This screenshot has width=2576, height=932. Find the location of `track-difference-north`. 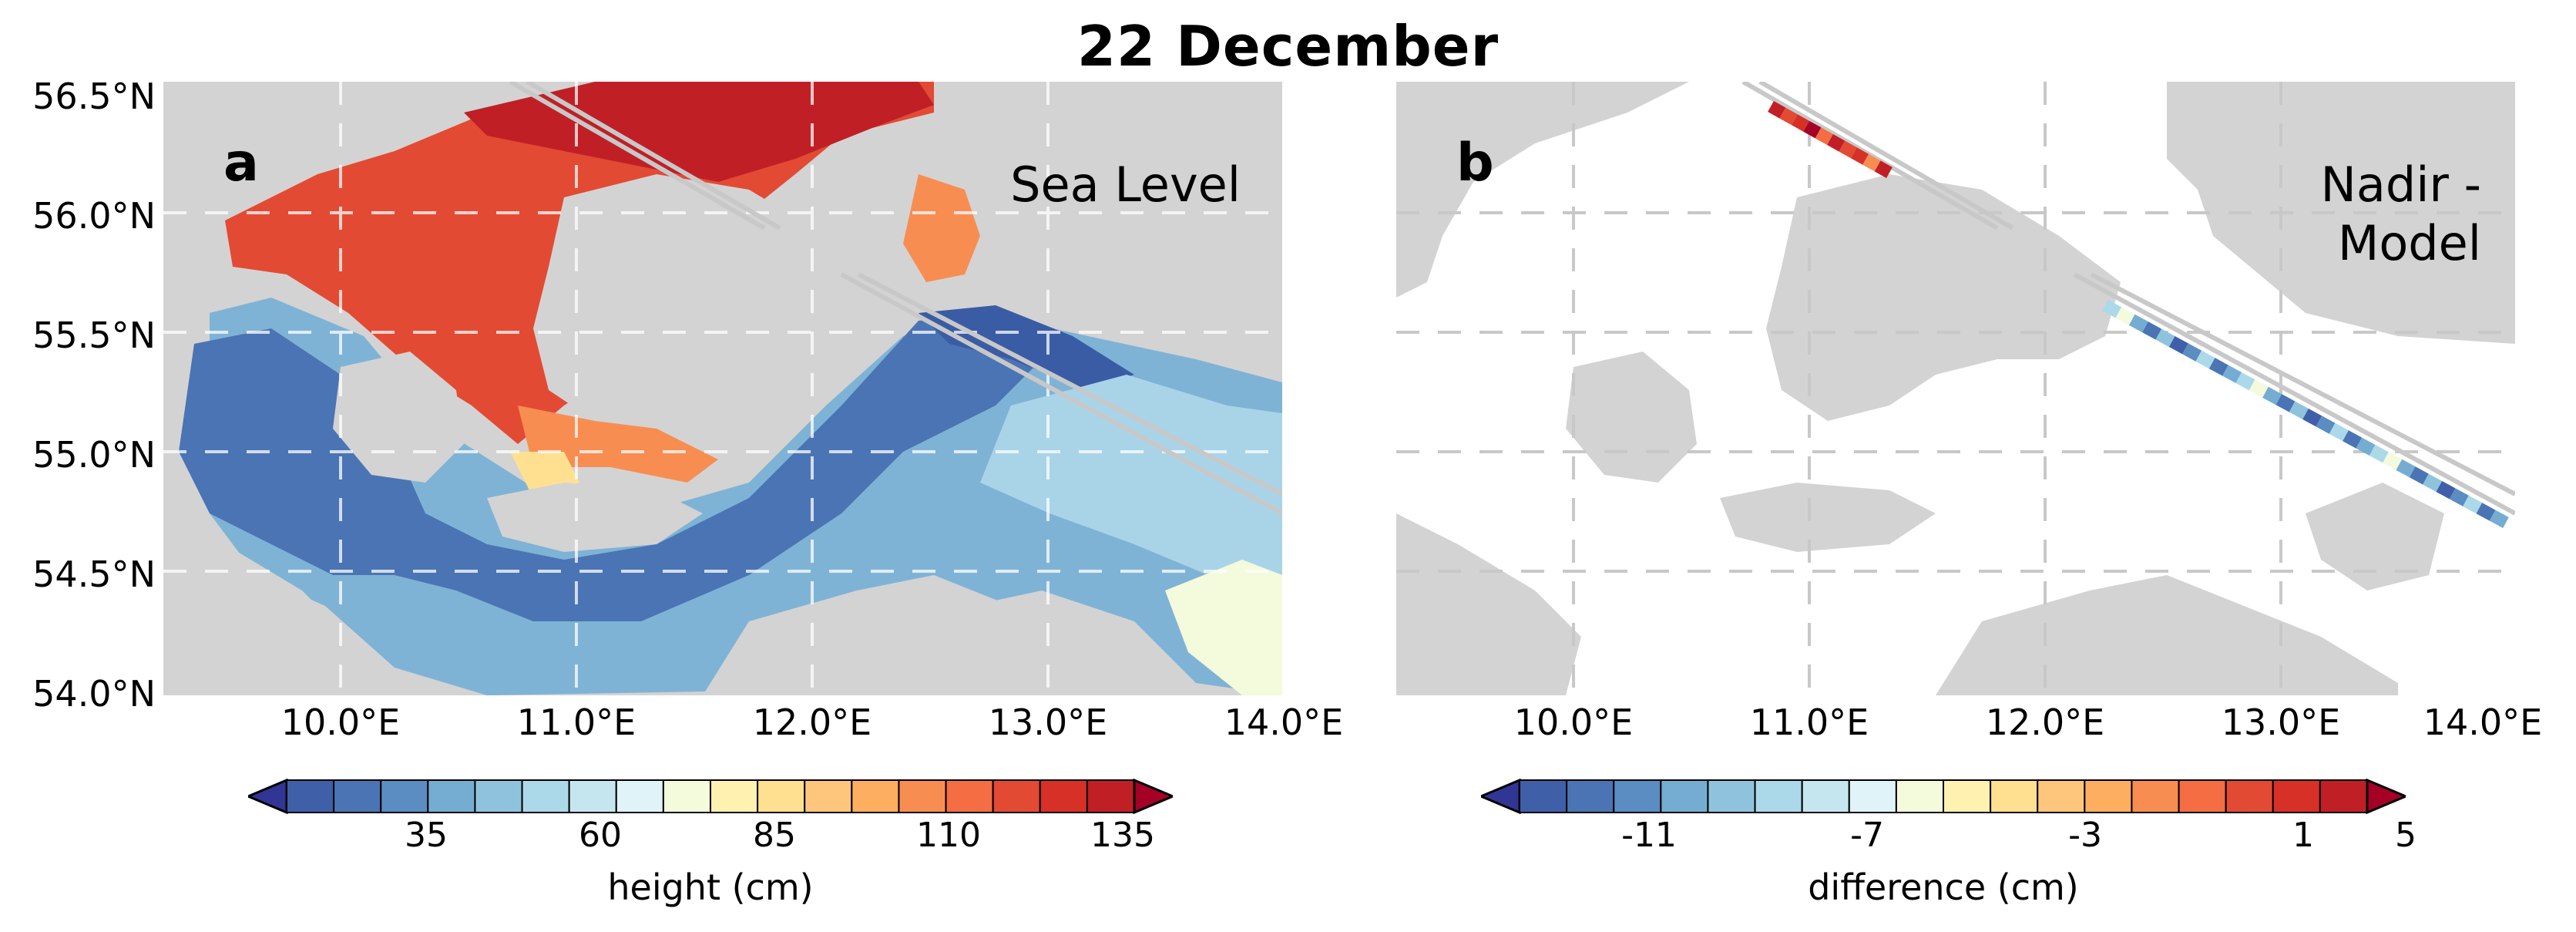

track-difference-north is located at coordinates (1830, 139).